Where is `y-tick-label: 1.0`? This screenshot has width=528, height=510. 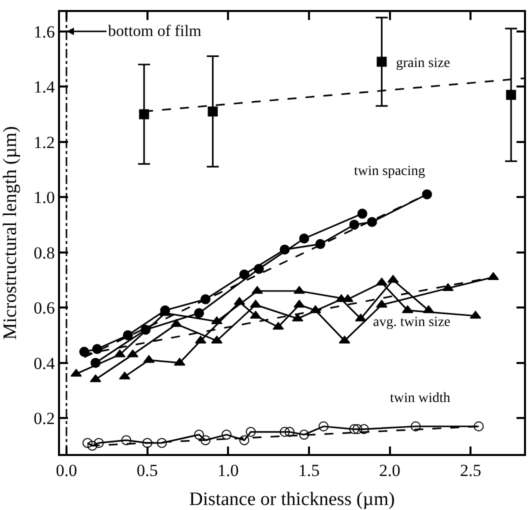
y-tick-label: 1.0 is located at coordinates (44, 198).